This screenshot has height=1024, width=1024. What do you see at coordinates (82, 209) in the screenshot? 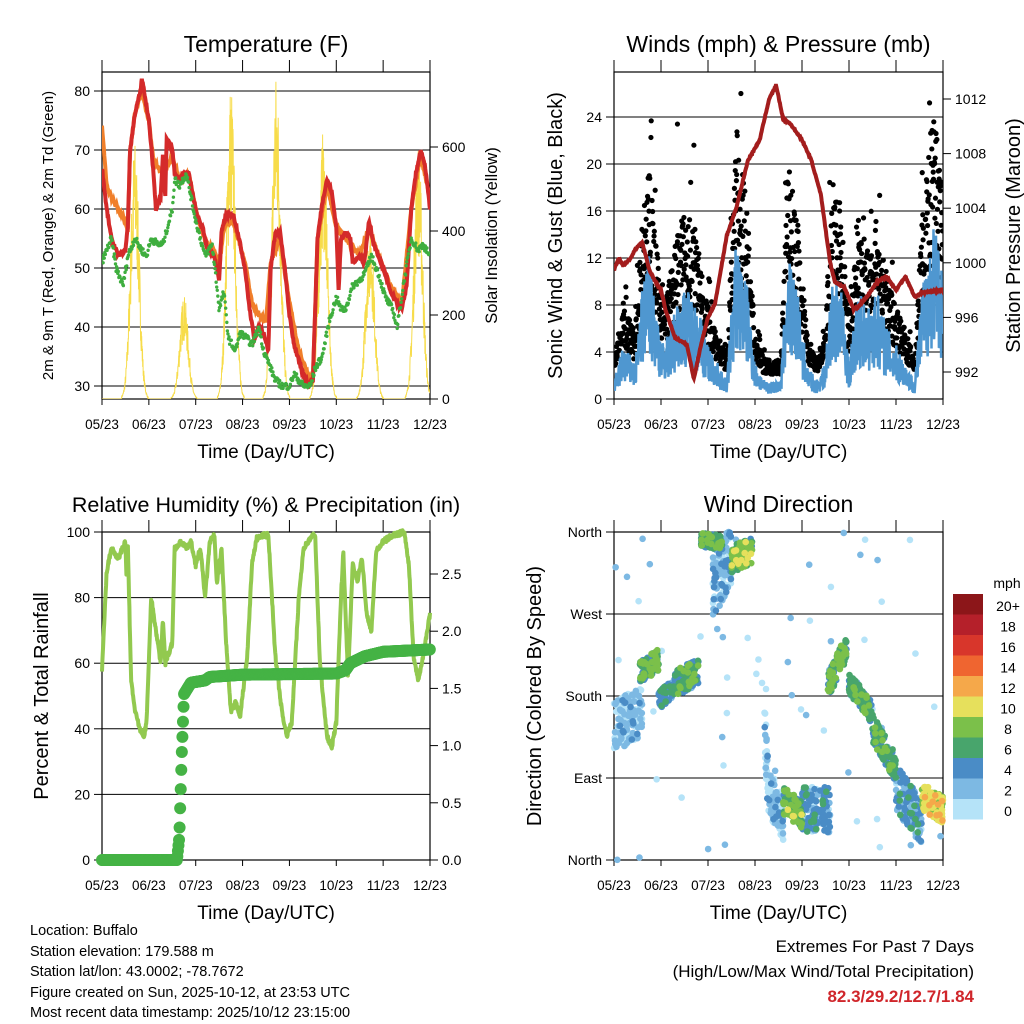
I see `y-tick-label: 60` at bounding box center [82, 209].